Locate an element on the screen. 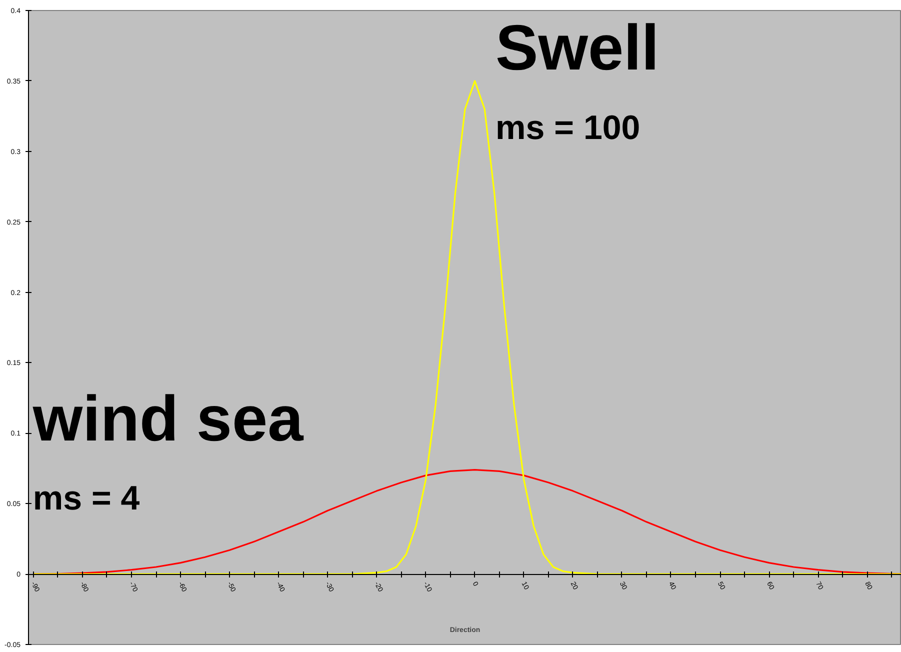  series-label: Swell is located at coordinates (578, 47).